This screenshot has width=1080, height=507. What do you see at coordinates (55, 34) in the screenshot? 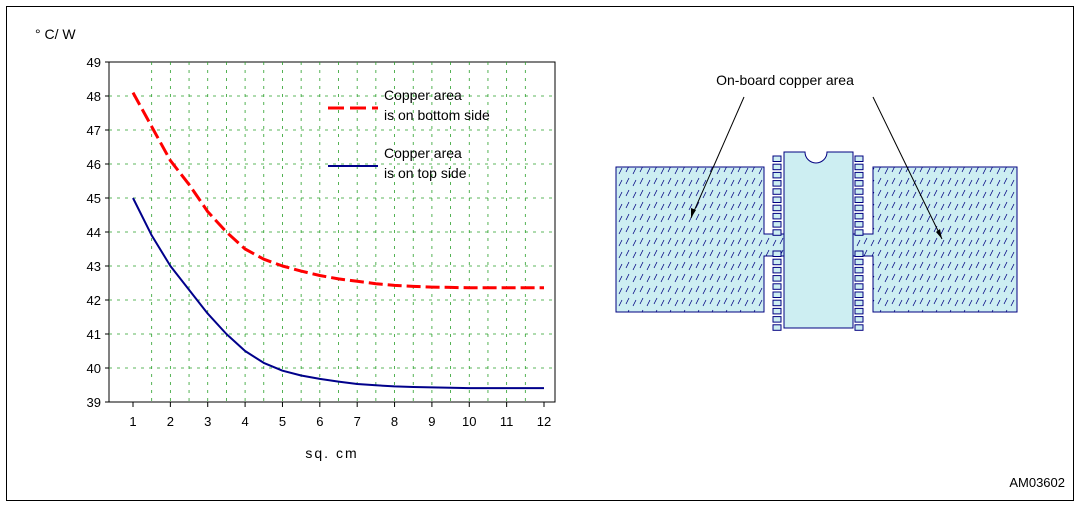
I see `y-axis-label: ° C/ W` at bounding box center [55, 34].